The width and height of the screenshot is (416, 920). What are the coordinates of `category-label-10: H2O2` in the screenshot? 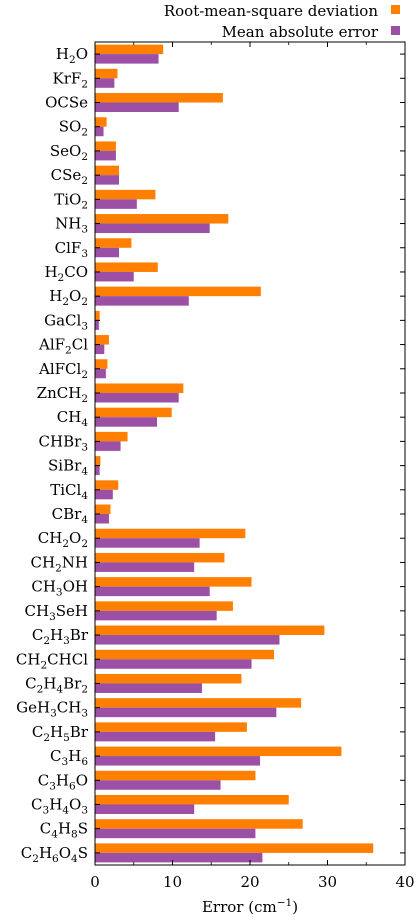 It's located at (68, 297).